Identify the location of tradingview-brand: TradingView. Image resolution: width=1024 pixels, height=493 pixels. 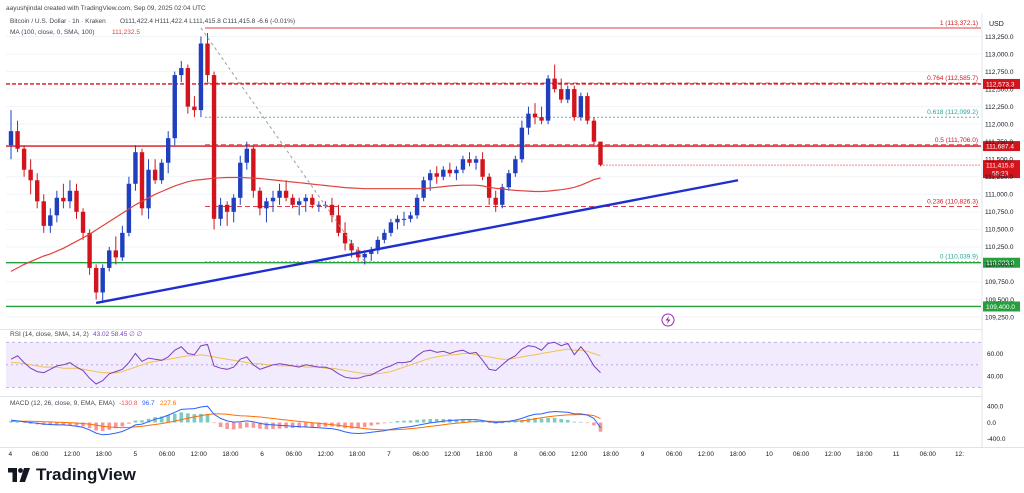
(86, 474).